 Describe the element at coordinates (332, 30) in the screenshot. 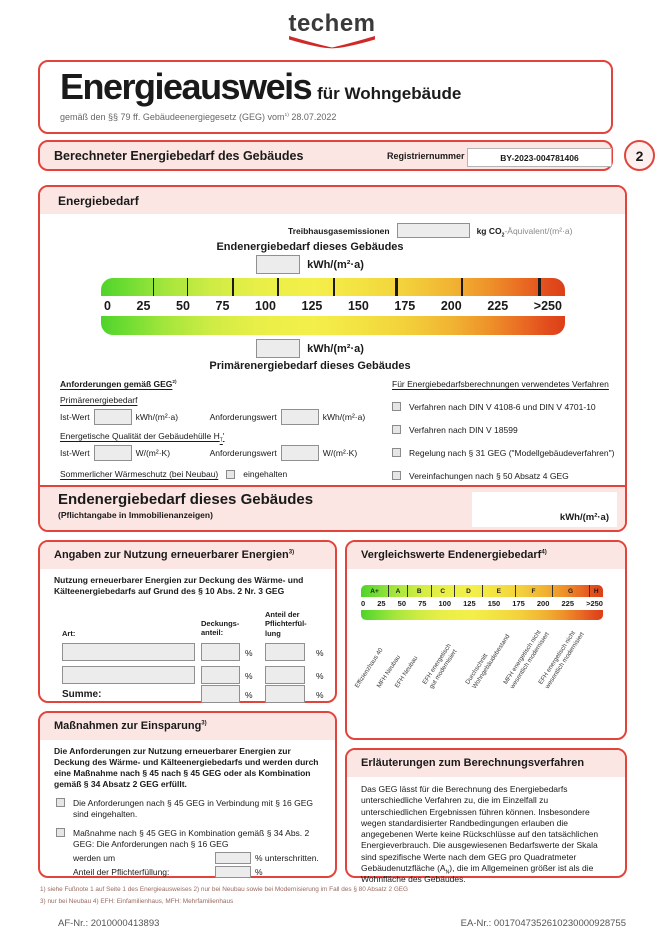

I see `techem-logo: techem` at that location.